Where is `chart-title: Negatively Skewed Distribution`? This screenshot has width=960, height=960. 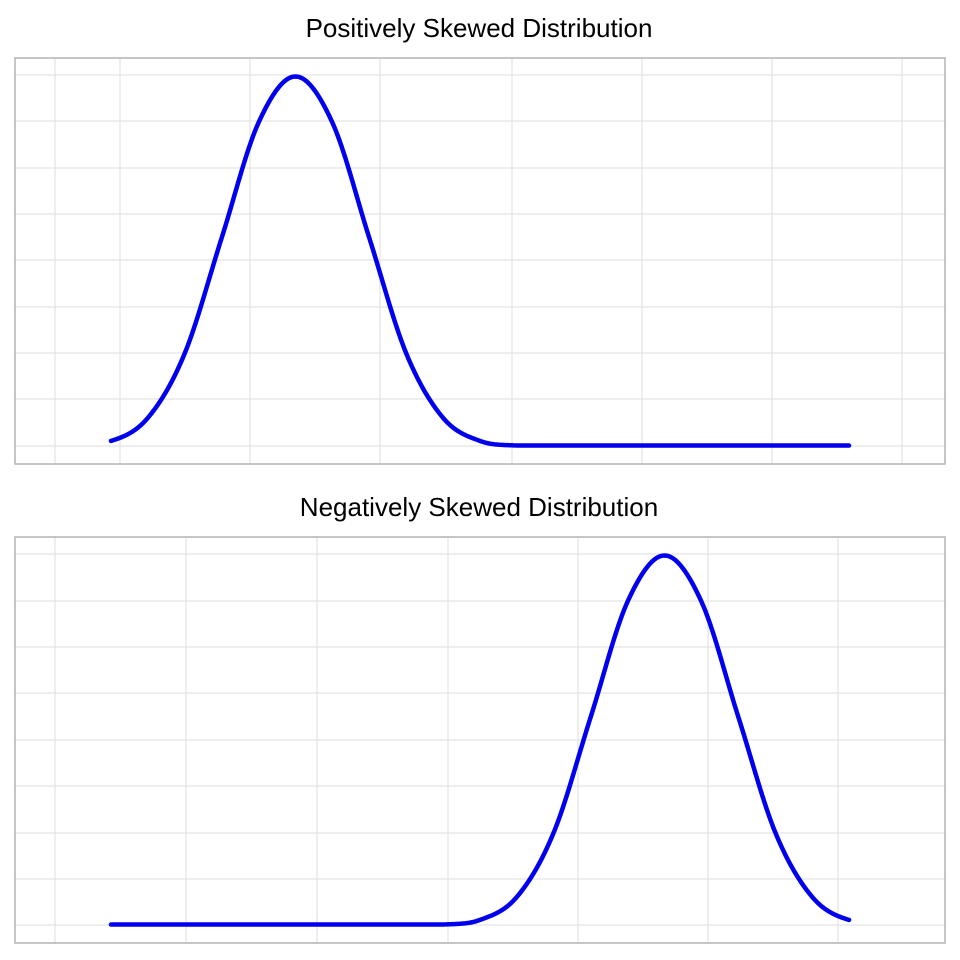 chart-title: Negatively Skewed Distribution is located at coordinates (479, 507).